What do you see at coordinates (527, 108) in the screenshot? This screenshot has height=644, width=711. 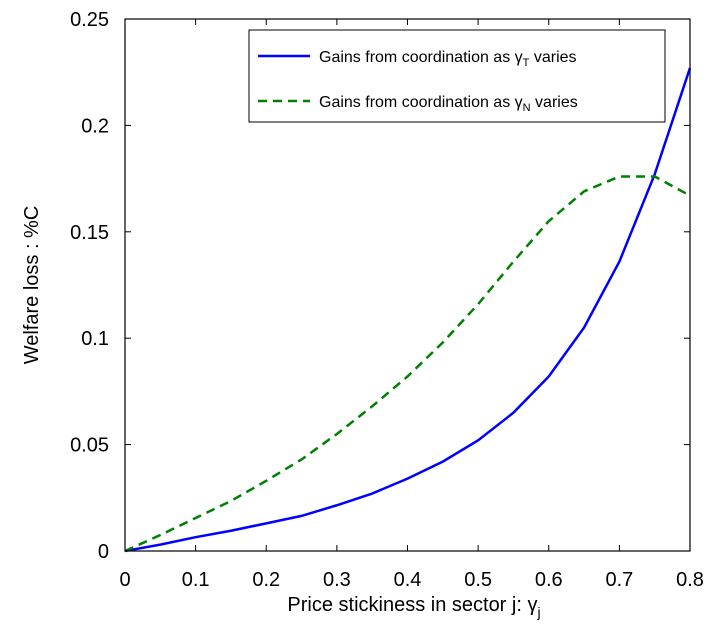 I see `legend-entry-gamma-n-subscript: N` at bounding box center [527, 108].